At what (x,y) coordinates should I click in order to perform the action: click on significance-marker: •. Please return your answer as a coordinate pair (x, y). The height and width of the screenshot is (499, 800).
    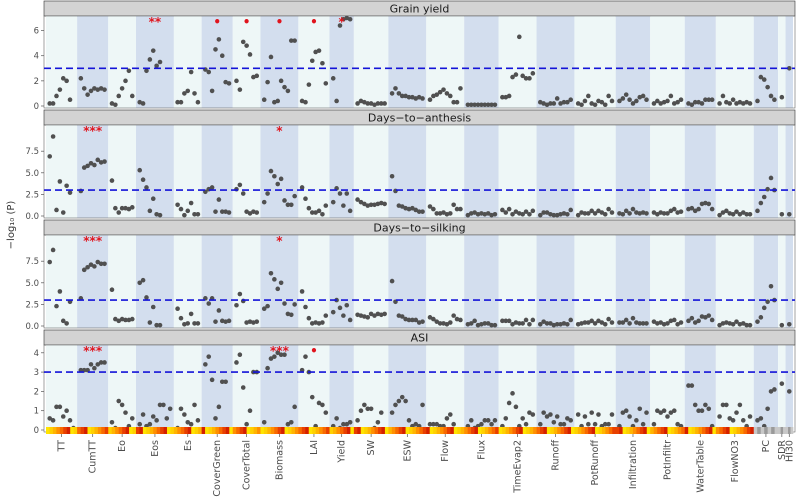
    Looking at the image, I should click on (314, 351).